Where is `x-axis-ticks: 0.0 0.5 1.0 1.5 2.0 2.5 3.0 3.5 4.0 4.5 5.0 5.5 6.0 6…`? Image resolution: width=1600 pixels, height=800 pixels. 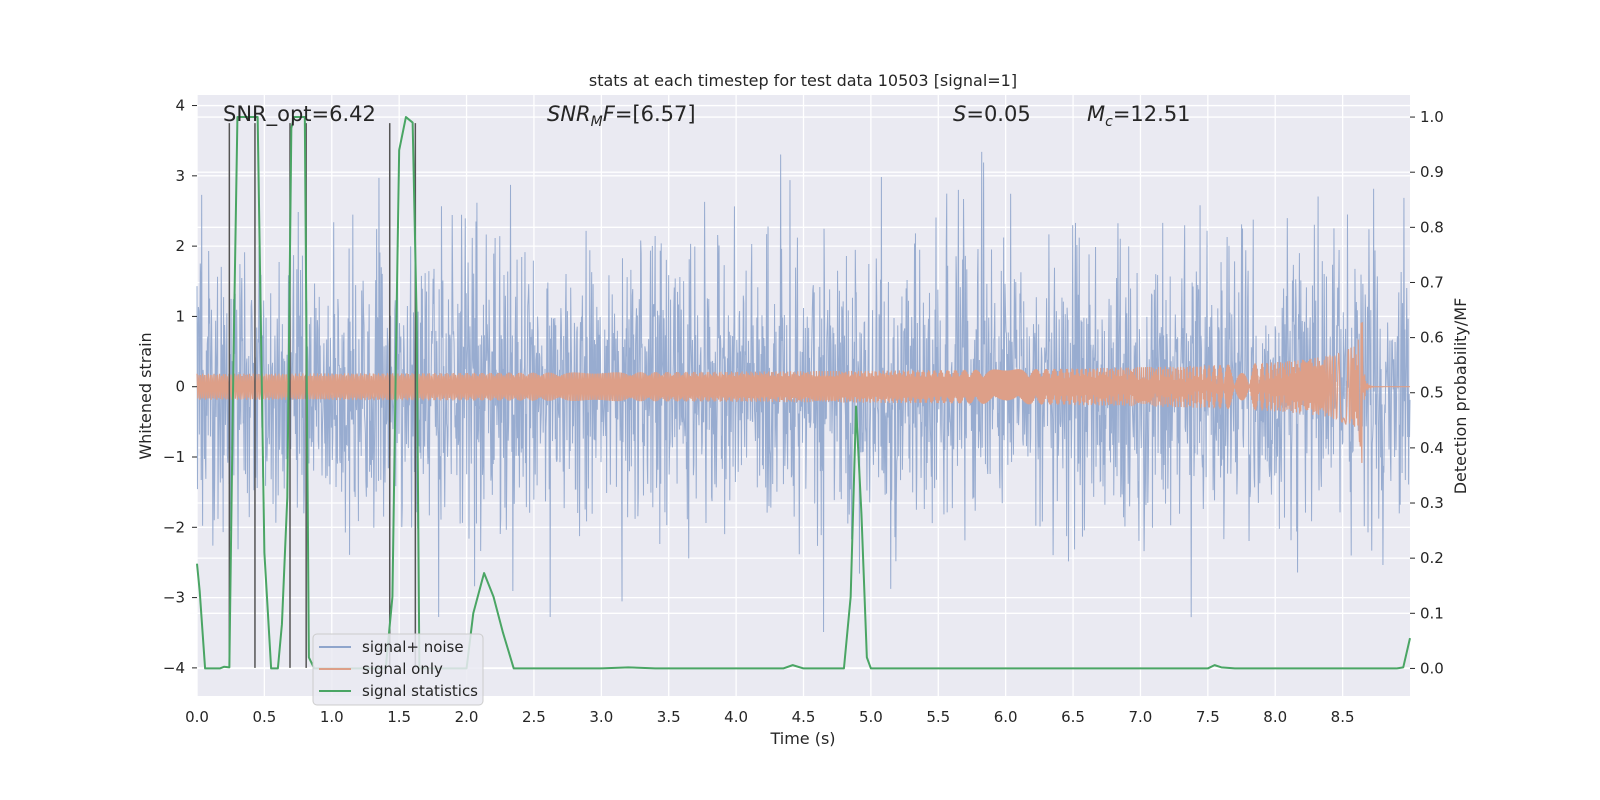 x-axis-ticks: 0.0 0.5 1.0 1.5 2.0 2.5 3.0 3.5 4.0 4.5 5.0 5.5 6.0 6… is located at coordinates (769, 717).